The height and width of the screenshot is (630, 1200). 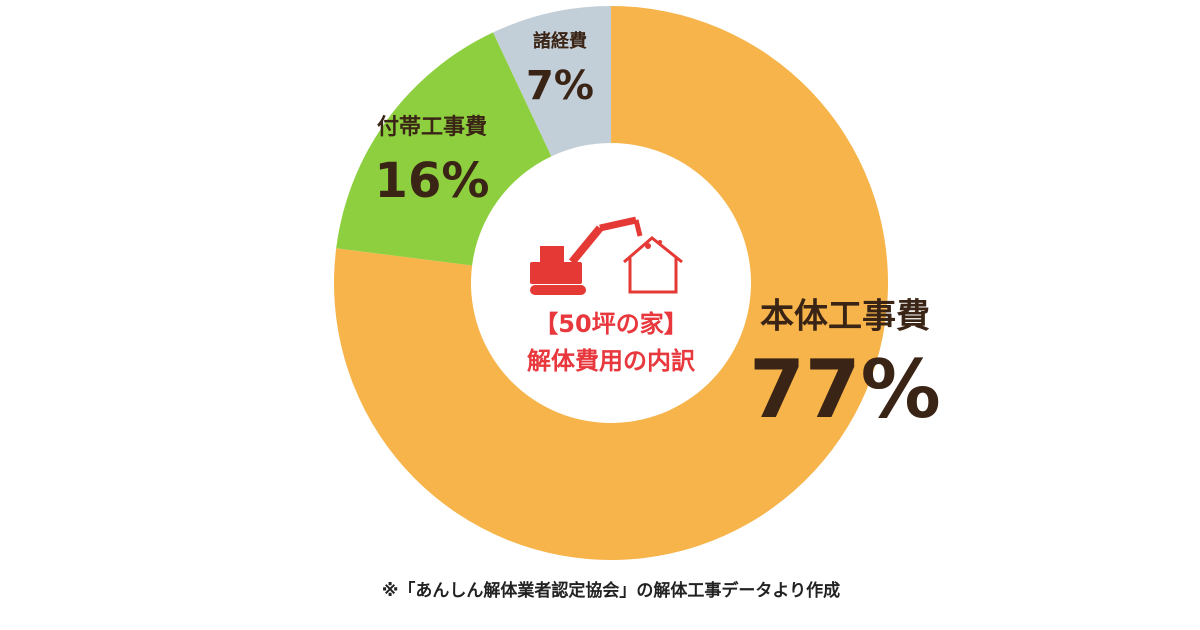 I want to click on excavator-icon, so click(x=606, y=255).